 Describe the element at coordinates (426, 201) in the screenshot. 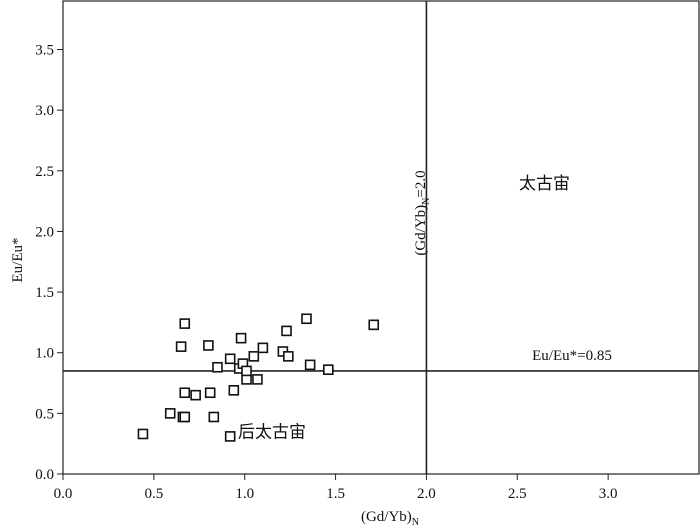

I see `vertical-line-label-sub: N` at that location.